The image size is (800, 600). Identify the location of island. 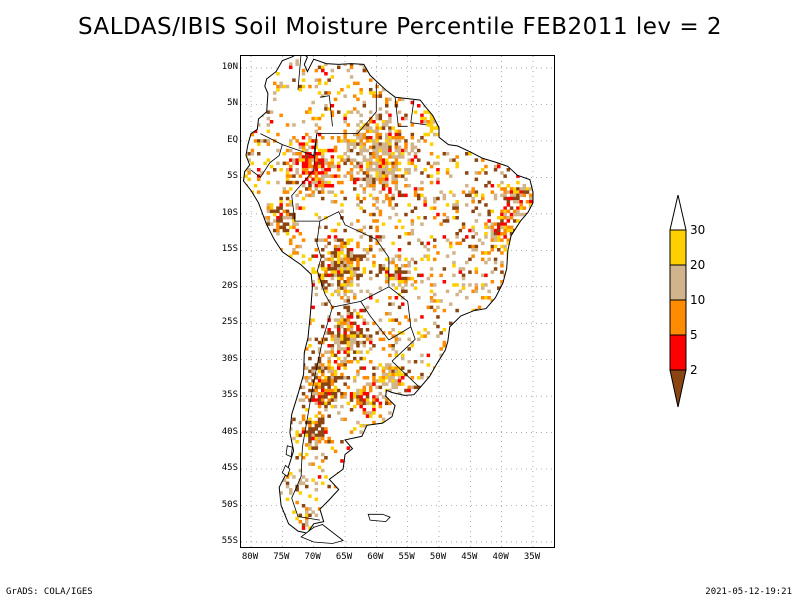
(379, 518).